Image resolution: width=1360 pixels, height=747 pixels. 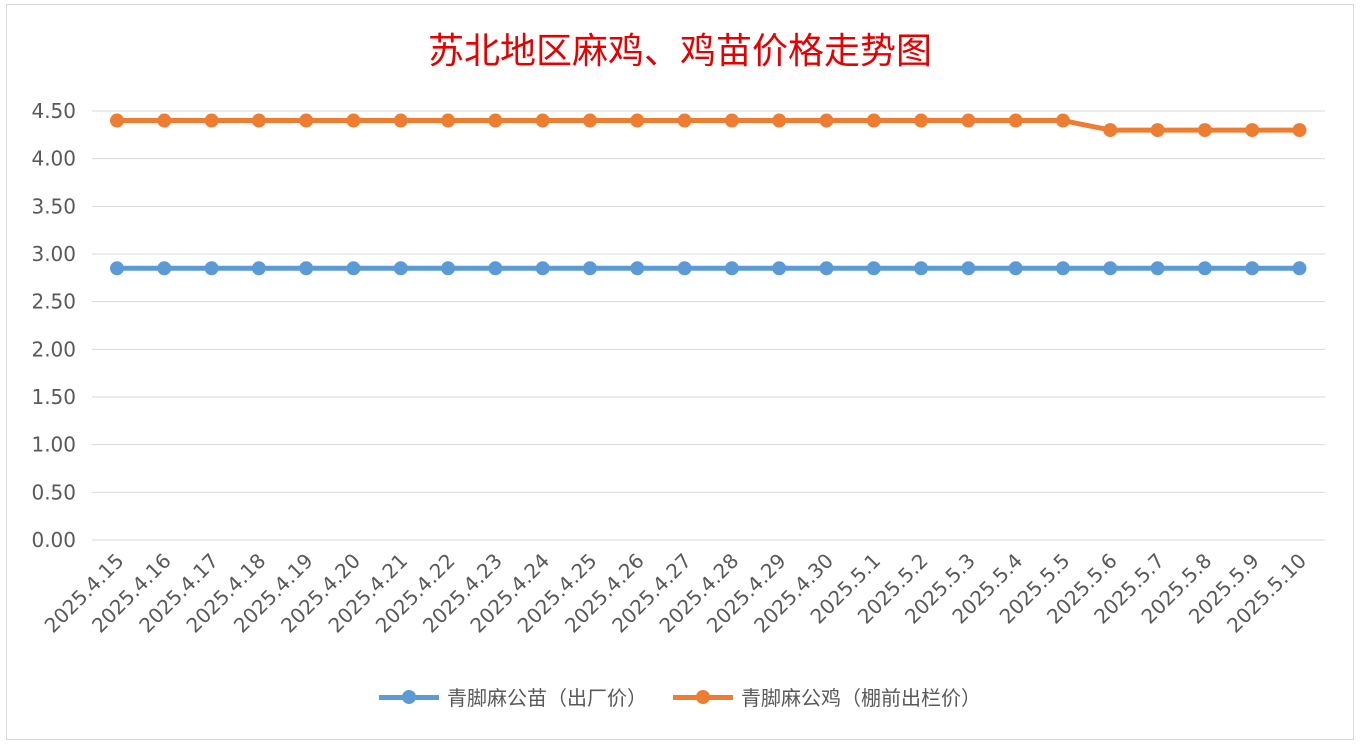 I want to click on y-tick-label: 1.00, so click(x=53, y=445).